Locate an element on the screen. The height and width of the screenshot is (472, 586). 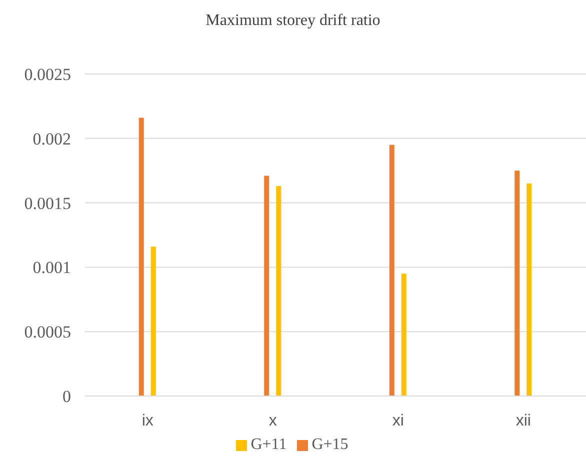
x-tick-label: xi is located at coordinates (398, 421).